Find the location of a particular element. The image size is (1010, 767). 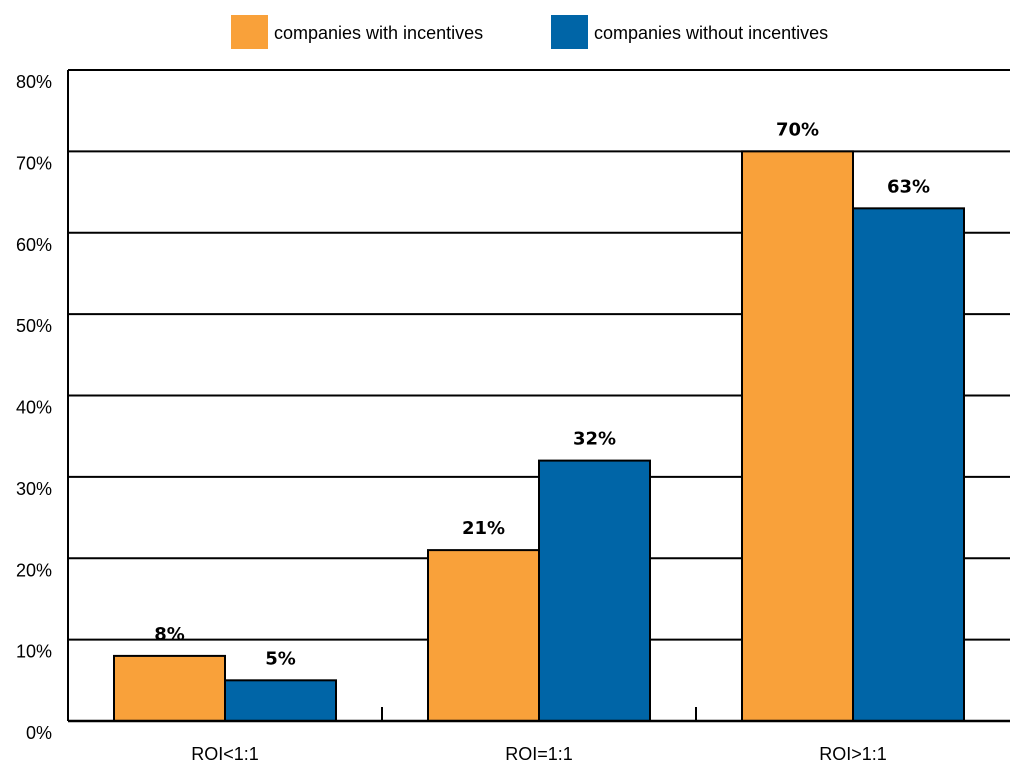

y-tick-label-6: 60% is located at coordinates (34, 245).